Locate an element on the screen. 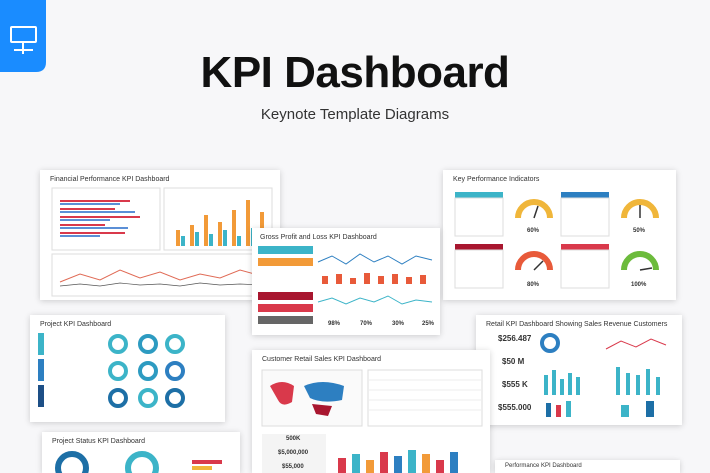 The width and height of the screenshot is (710, 473). slide-card: Performance KPI Dashboard is located at coordinates (587, 466).